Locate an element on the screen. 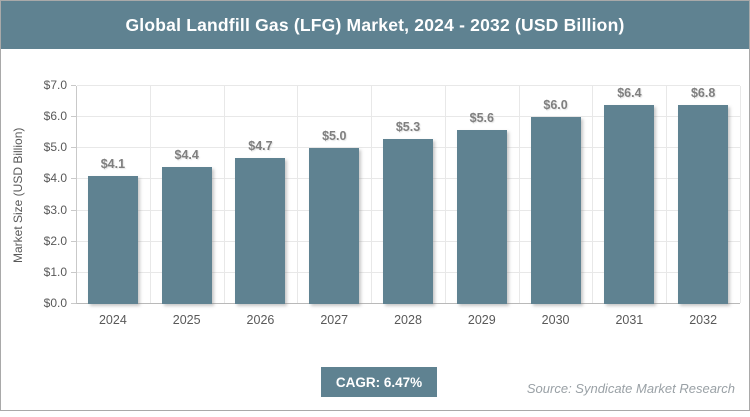  bar-column: $5.3 is located at coordinates (408, 195).